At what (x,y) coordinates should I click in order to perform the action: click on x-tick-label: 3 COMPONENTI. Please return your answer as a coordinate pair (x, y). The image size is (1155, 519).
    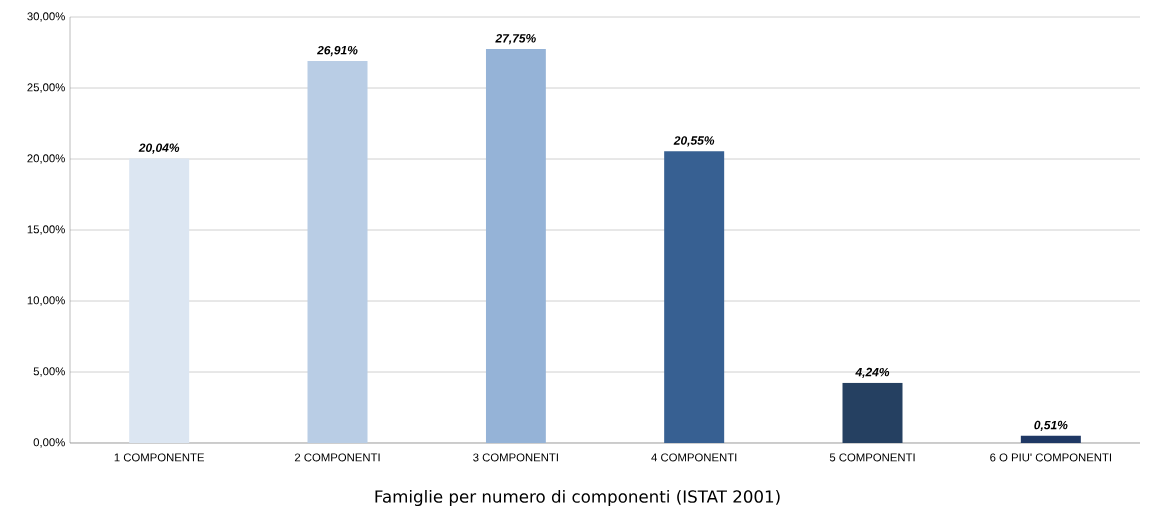
    Looking at the image, I should click on (515, 457).